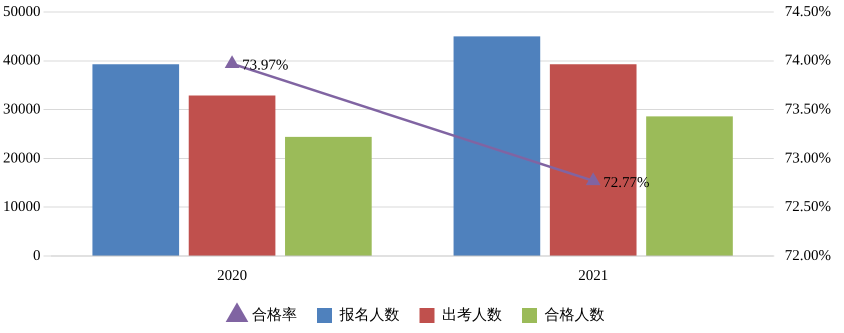 This screenshot has width=844, height=333. I want to click on legend-label: 合格人数, so click(574, 315).